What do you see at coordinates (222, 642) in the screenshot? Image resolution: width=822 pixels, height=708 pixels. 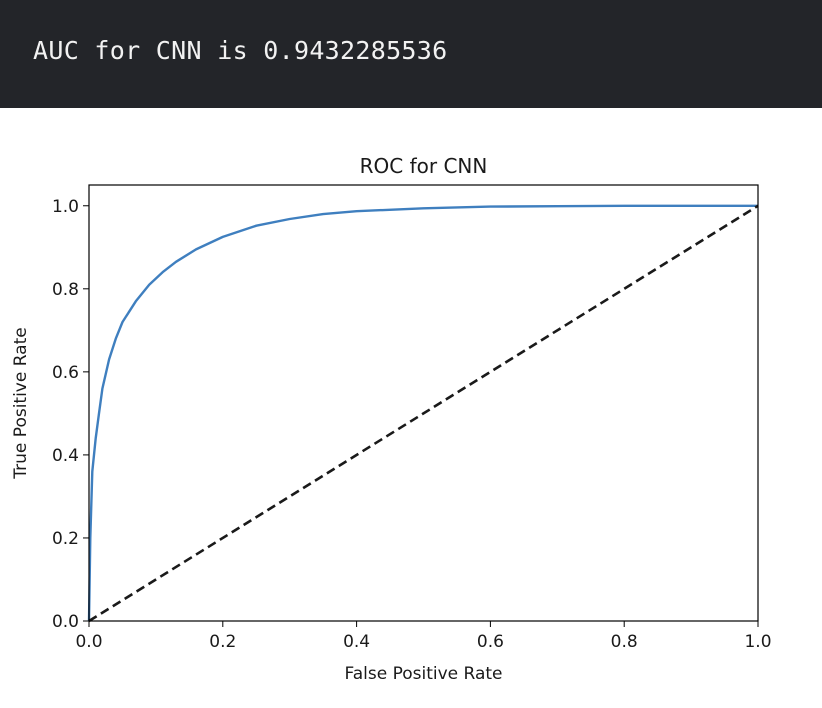 I see `x-tick-label: 0.2` at bounding box center [222, 642].